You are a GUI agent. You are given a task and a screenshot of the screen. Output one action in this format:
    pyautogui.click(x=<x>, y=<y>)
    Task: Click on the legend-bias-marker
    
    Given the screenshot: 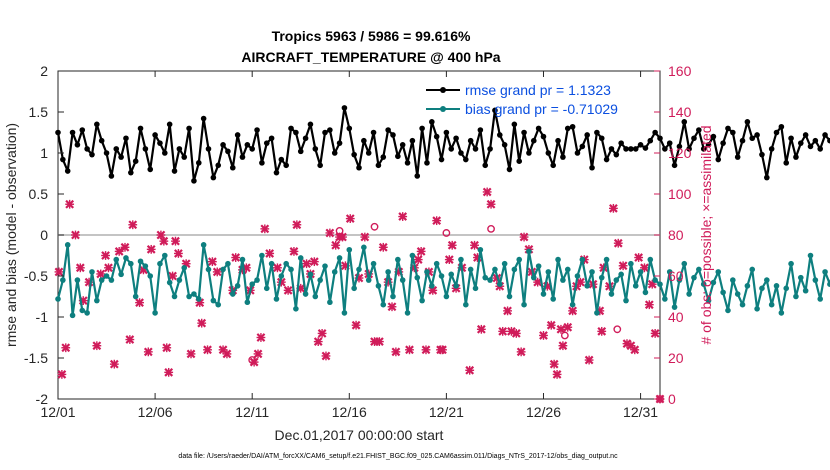 What is the action you would take?
    pyautogui.click(x=443, y=109)
    